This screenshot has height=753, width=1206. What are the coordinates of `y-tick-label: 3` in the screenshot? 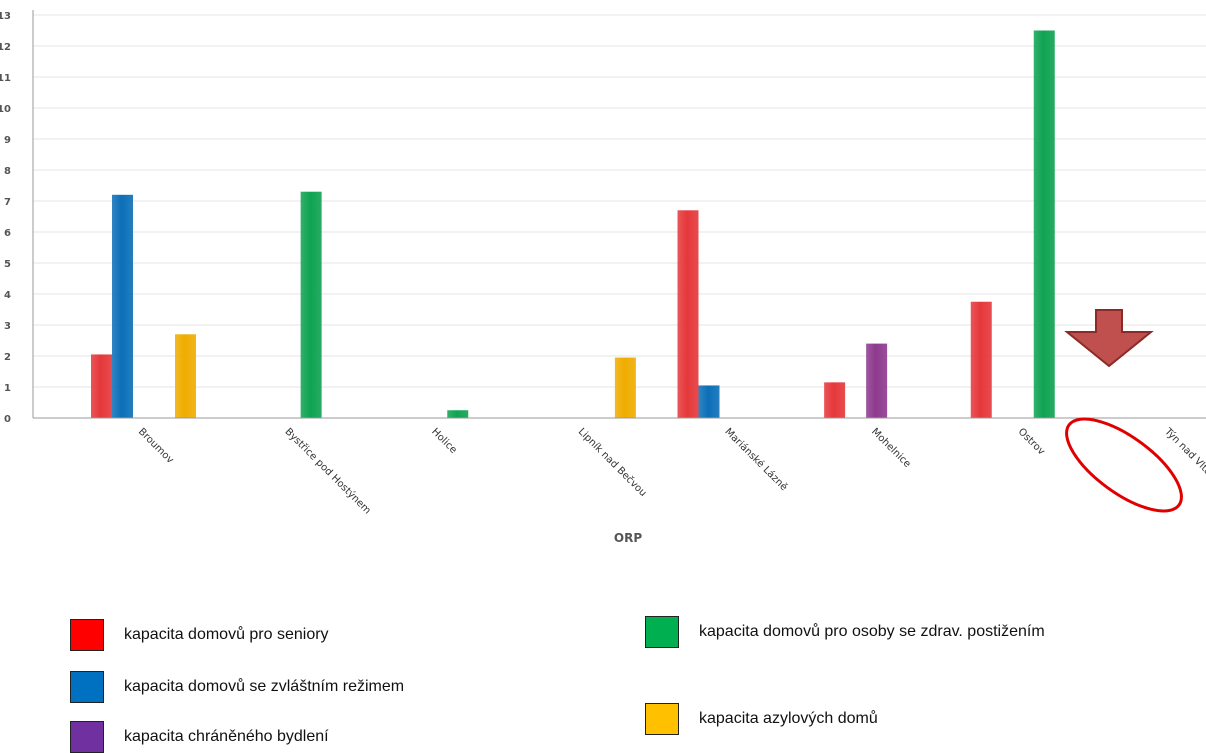 It's located at (7, 326).